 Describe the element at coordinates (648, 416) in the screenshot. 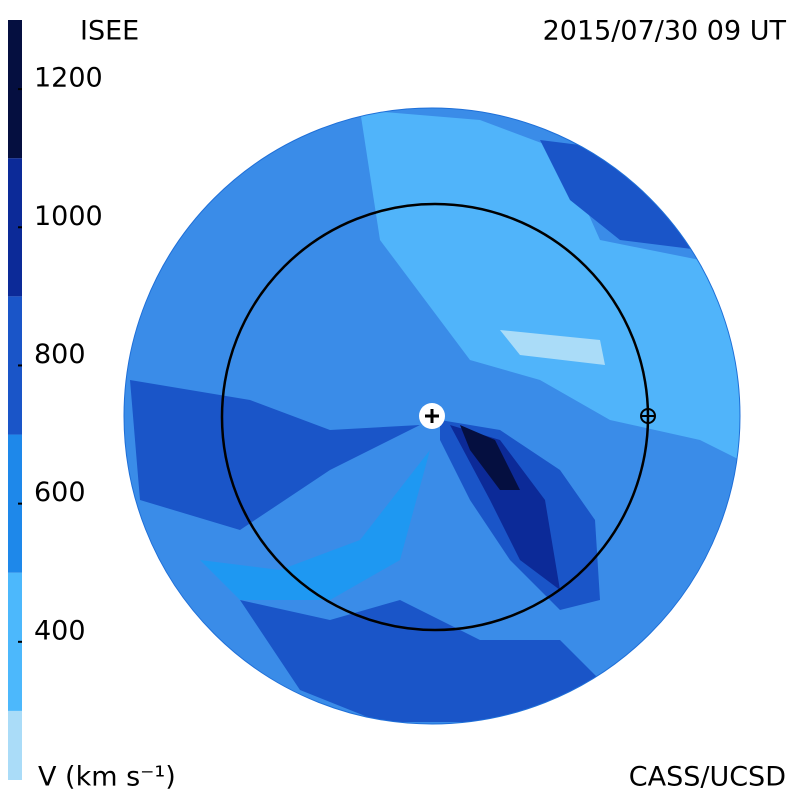

I see `earth-cross` at that location.